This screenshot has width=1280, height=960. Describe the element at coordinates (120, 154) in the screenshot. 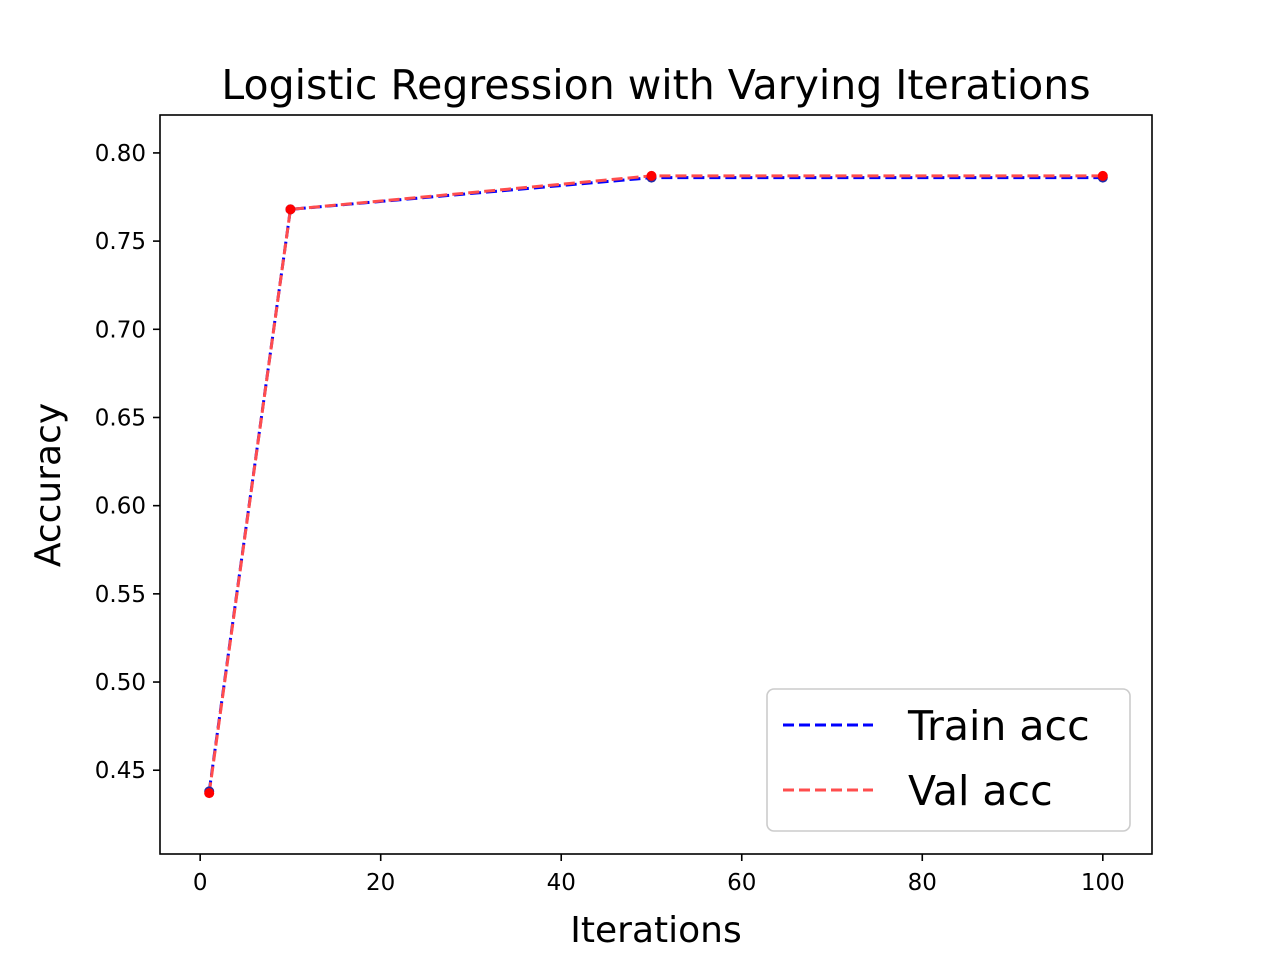

I see `y-tick-label: 0.80` at that location.